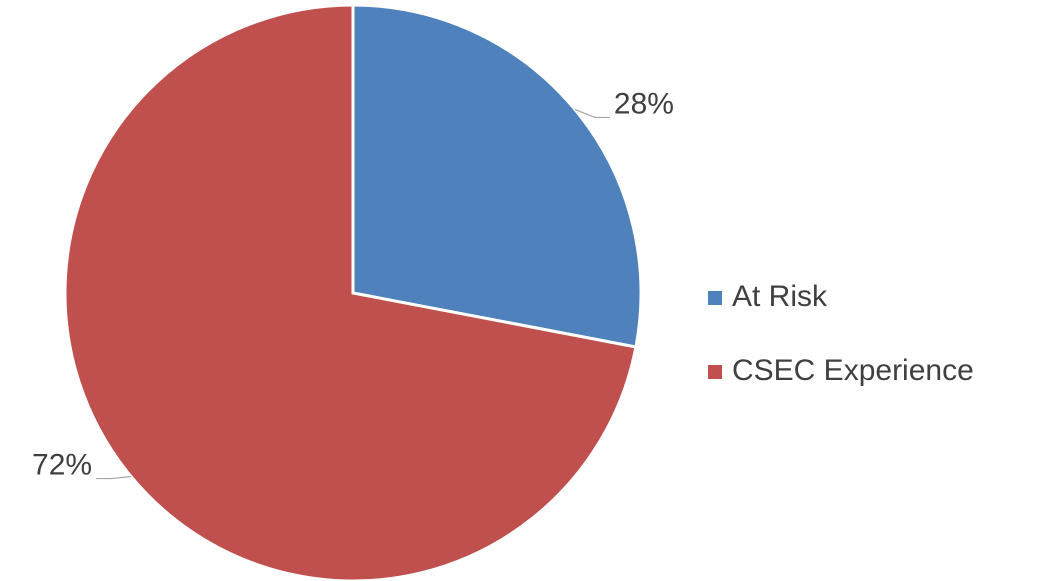  What do you see at coordinates (780, 296) in the screenshot?
I see `legend-label: At Risk` at bounding box center [780, 296].